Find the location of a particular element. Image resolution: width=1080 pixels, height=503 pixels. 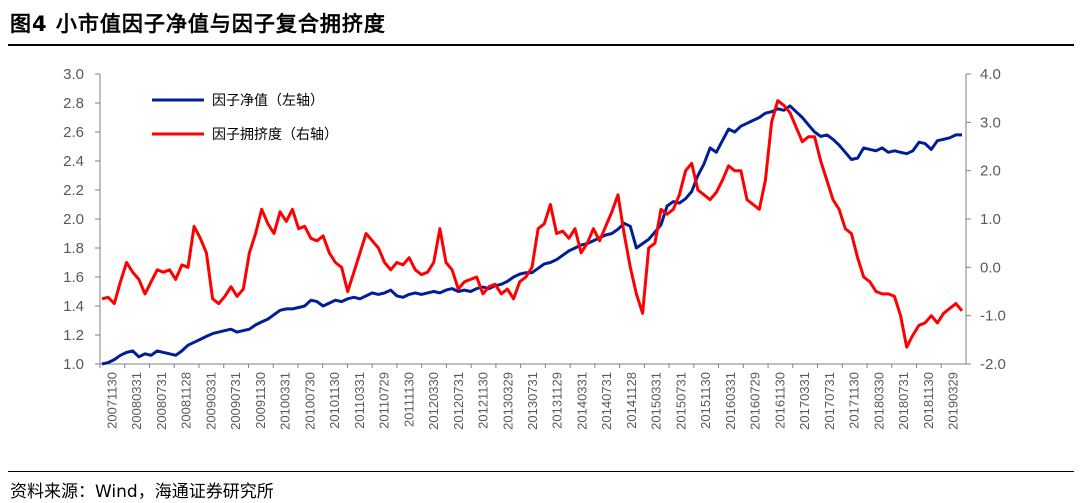

x-tick-label: 20150731 is located at coordinates (681, 401).